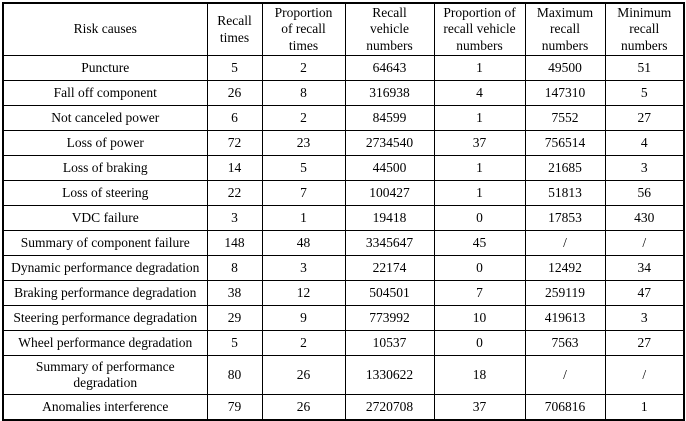 Image resolution: width=686 pixels, height=421 pixels. What do you see at coordinates (105, 218) in the screenshot?
I see `risk-cause-cell: VDC failure` at bounding box center [105, 218].